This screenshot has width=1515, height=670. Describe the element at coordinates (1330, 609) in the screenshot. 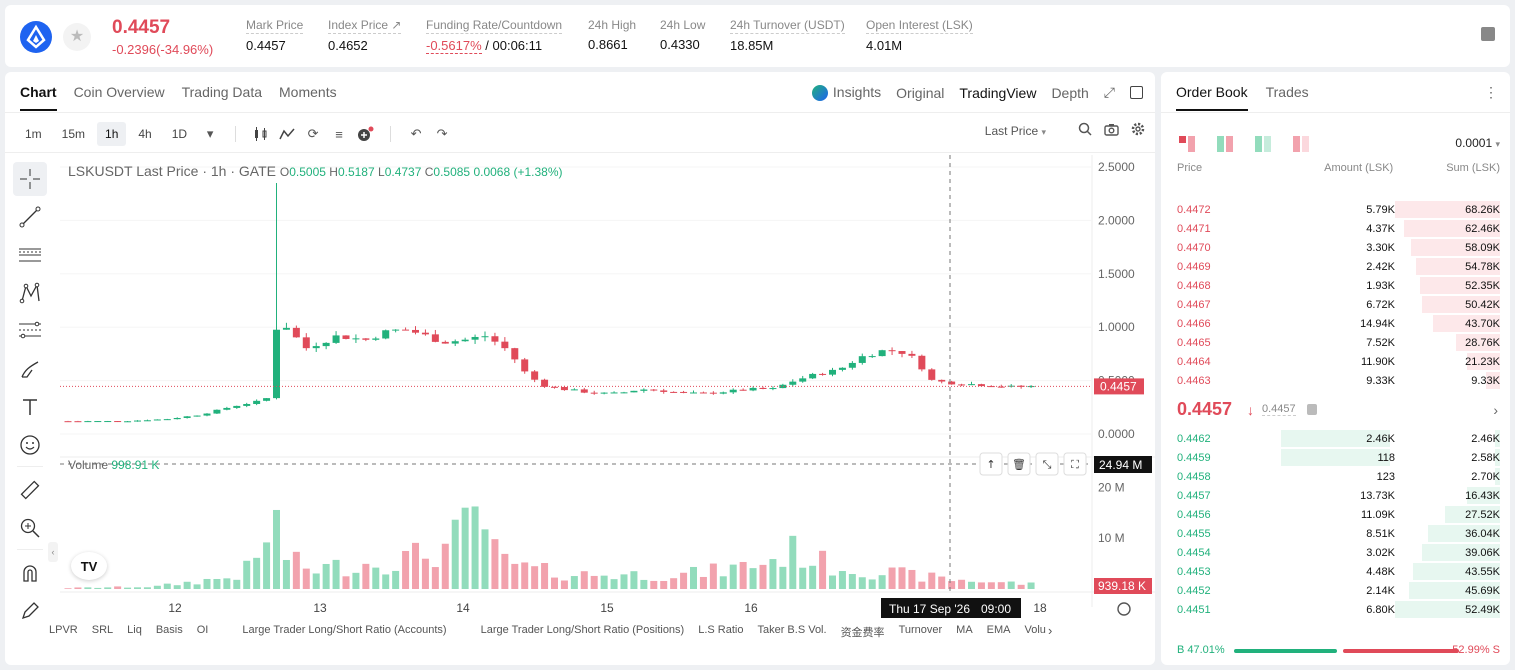

I see `bid-row: 0.4451 6.80K 52.49K` at that location.